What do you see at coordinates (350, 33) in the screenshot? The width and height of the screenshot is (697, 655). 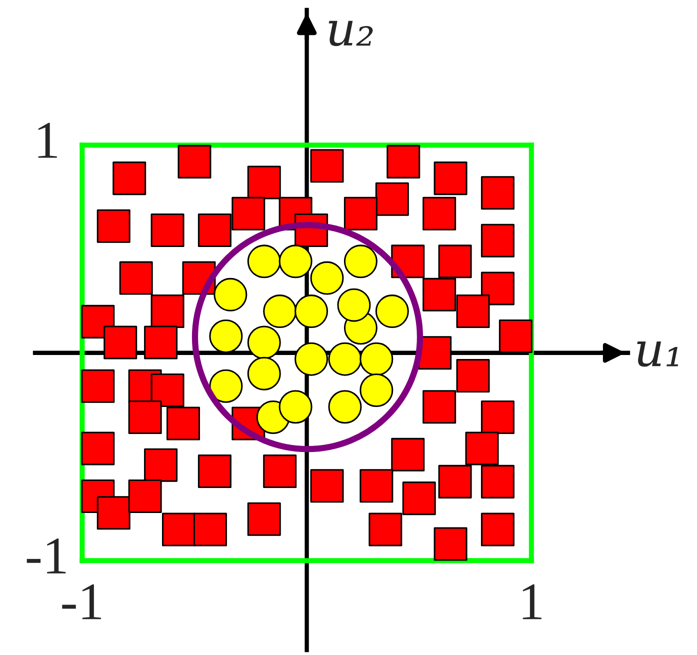 I see `y-axis-title: u₂` at bounding box center [350, 33].